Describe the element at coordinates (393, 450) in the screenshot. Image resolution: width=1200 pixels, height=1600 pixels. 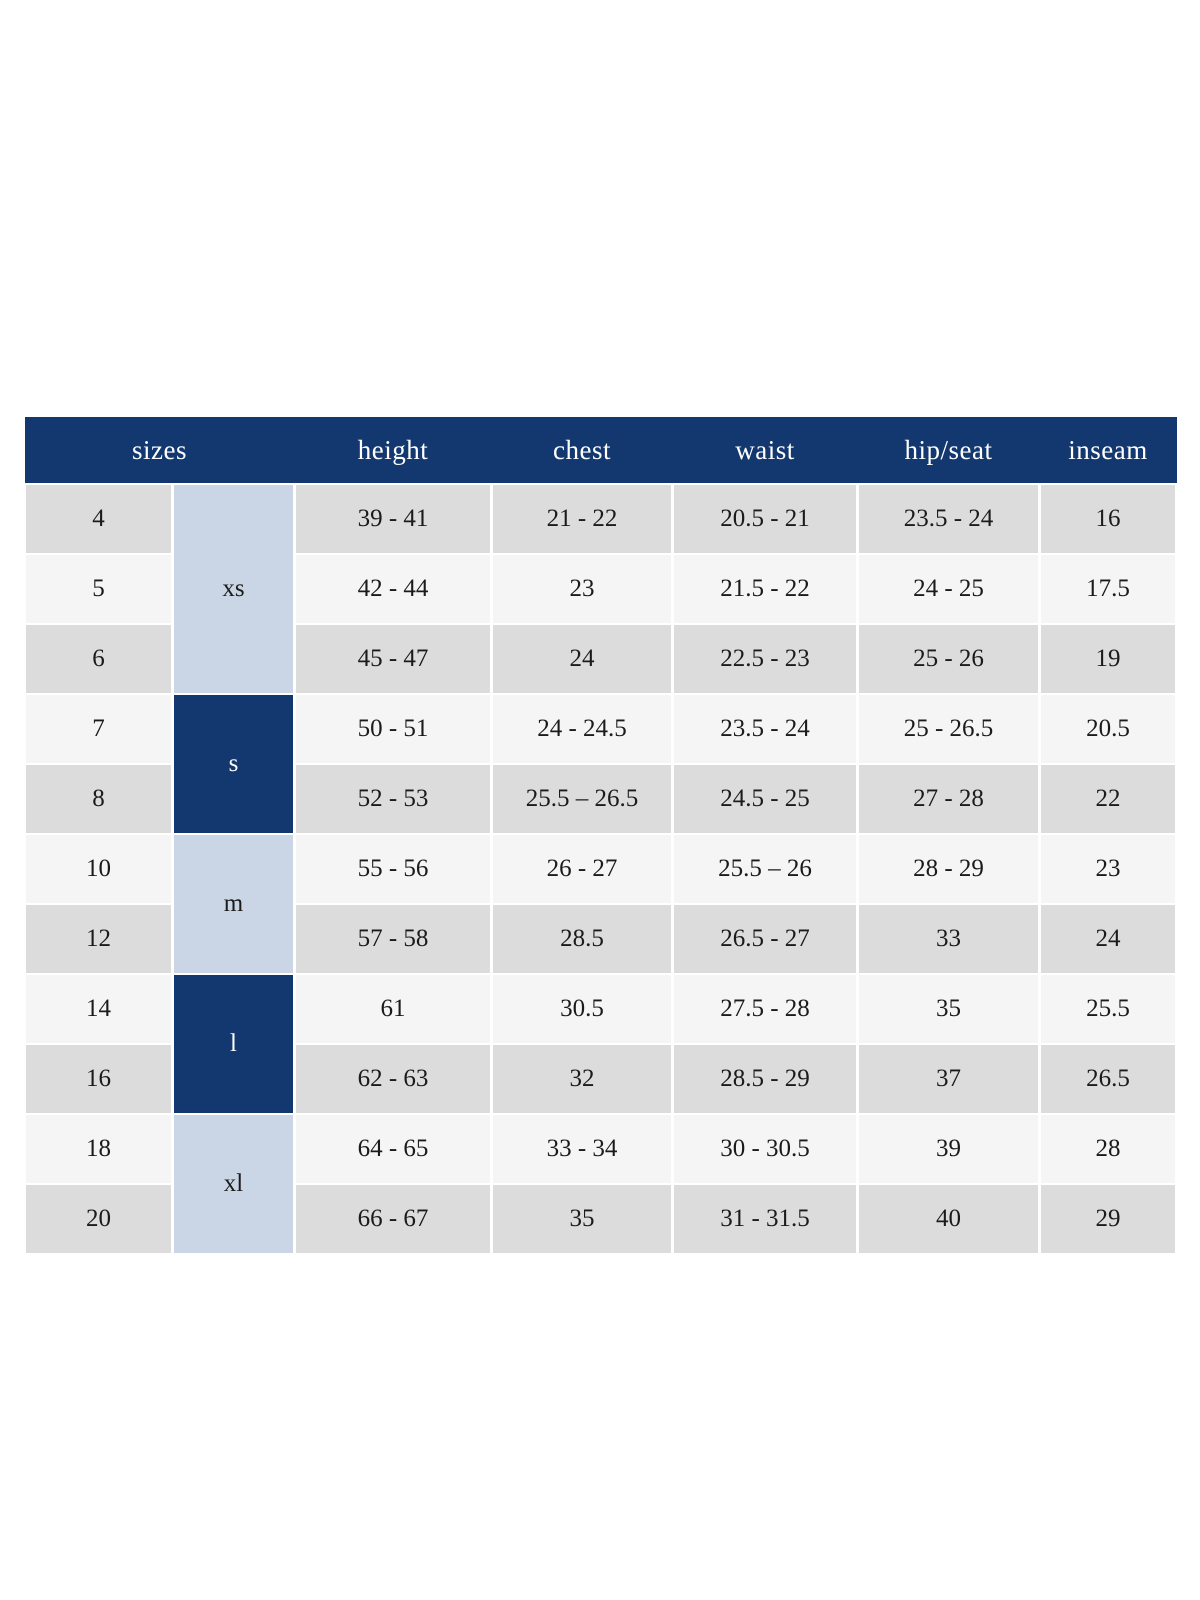
I see `header-height: height` at that location.